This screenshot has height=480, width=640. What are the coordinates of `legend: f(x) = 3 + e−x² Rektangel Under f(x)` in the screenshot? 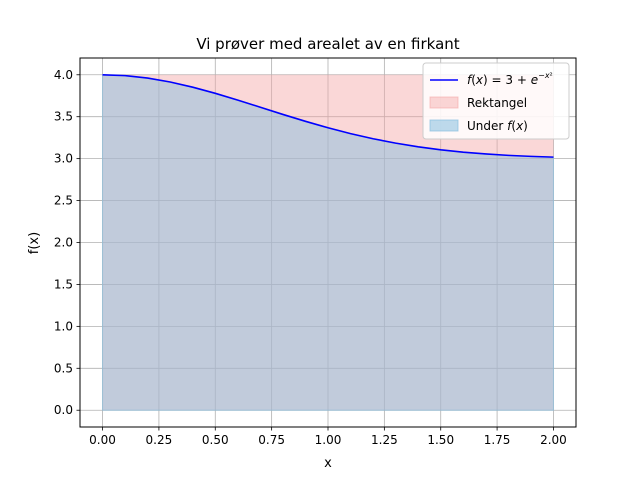 It's located at (496, 101).